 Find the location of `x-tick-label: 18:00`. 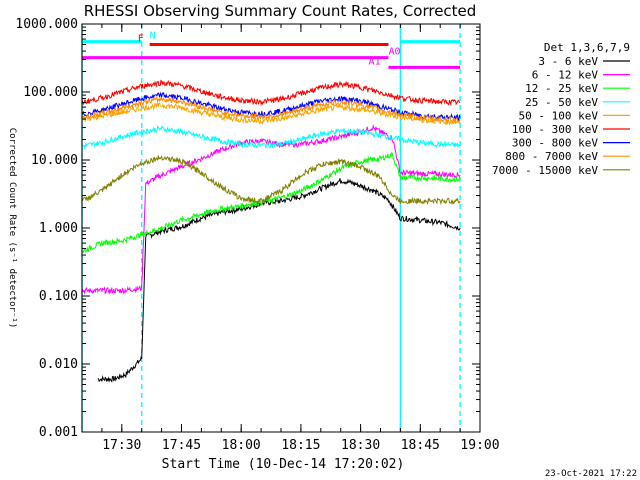

x-tick-label: 18:00 is located at coordinates (241, 445).